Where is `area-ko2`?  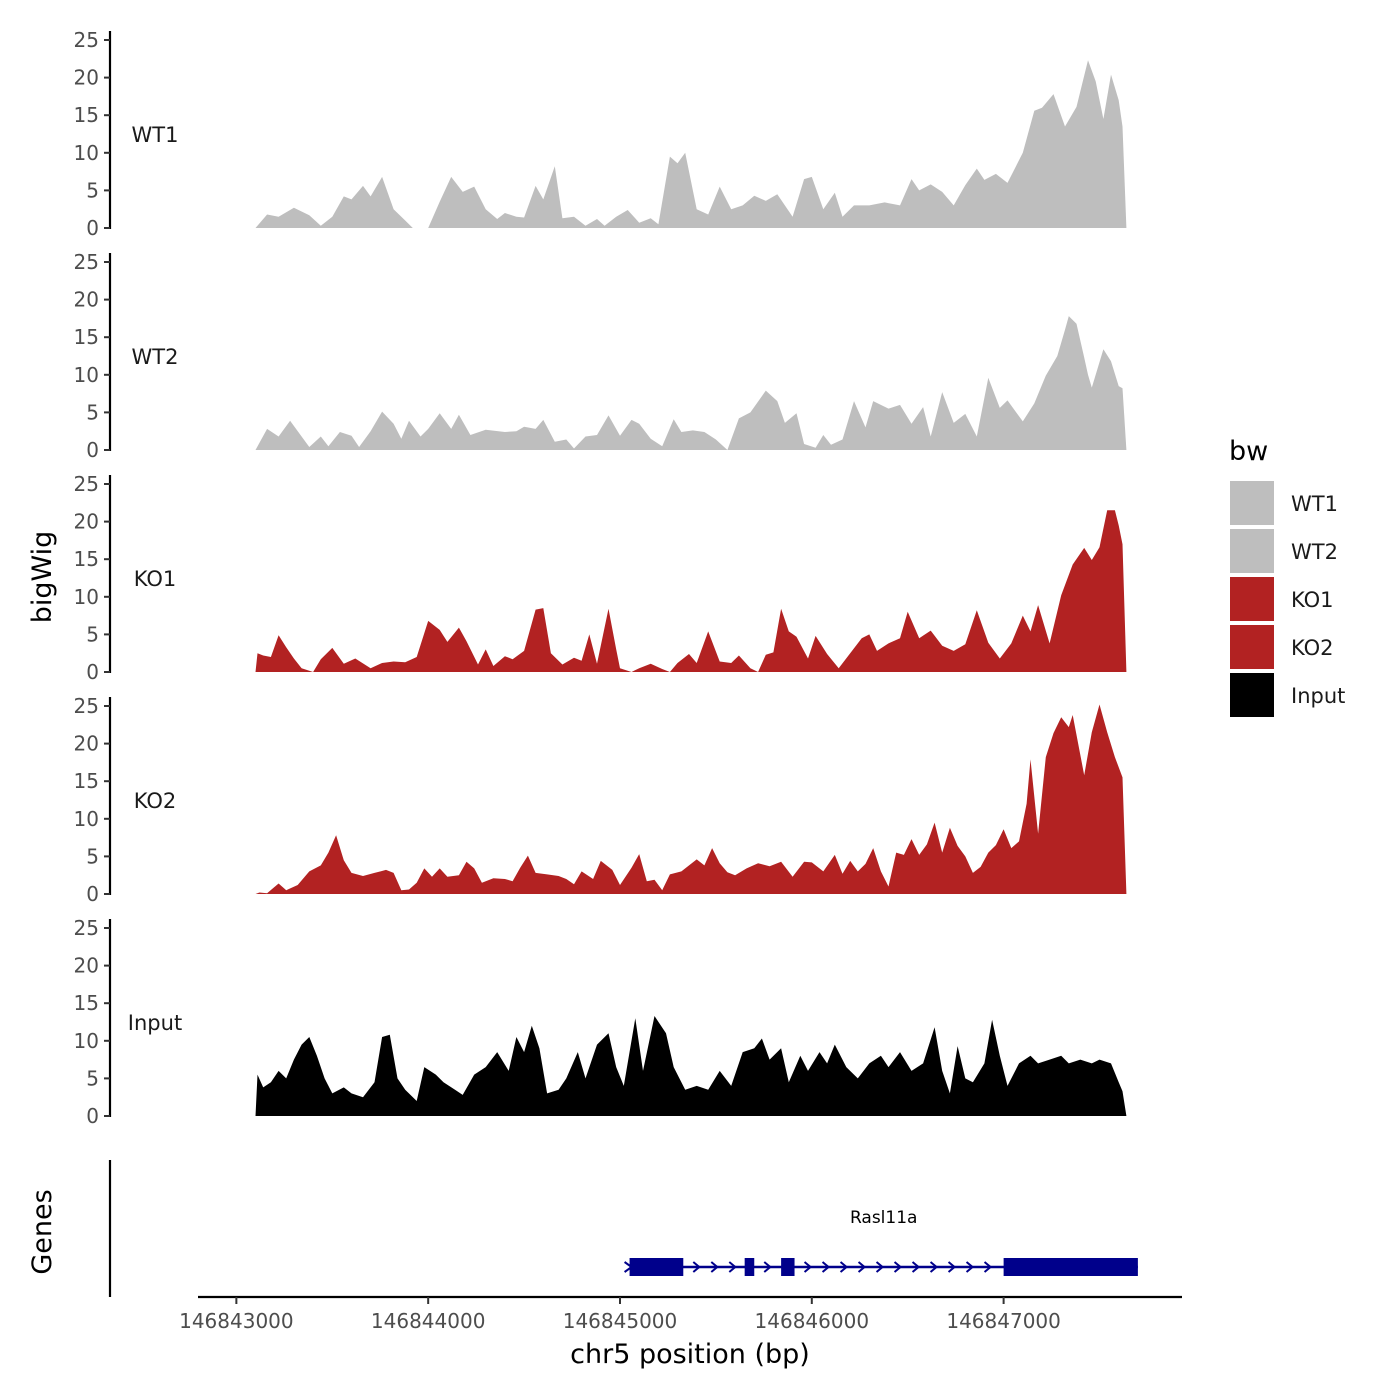 area-ko2 is located at coordinates (691, 799).